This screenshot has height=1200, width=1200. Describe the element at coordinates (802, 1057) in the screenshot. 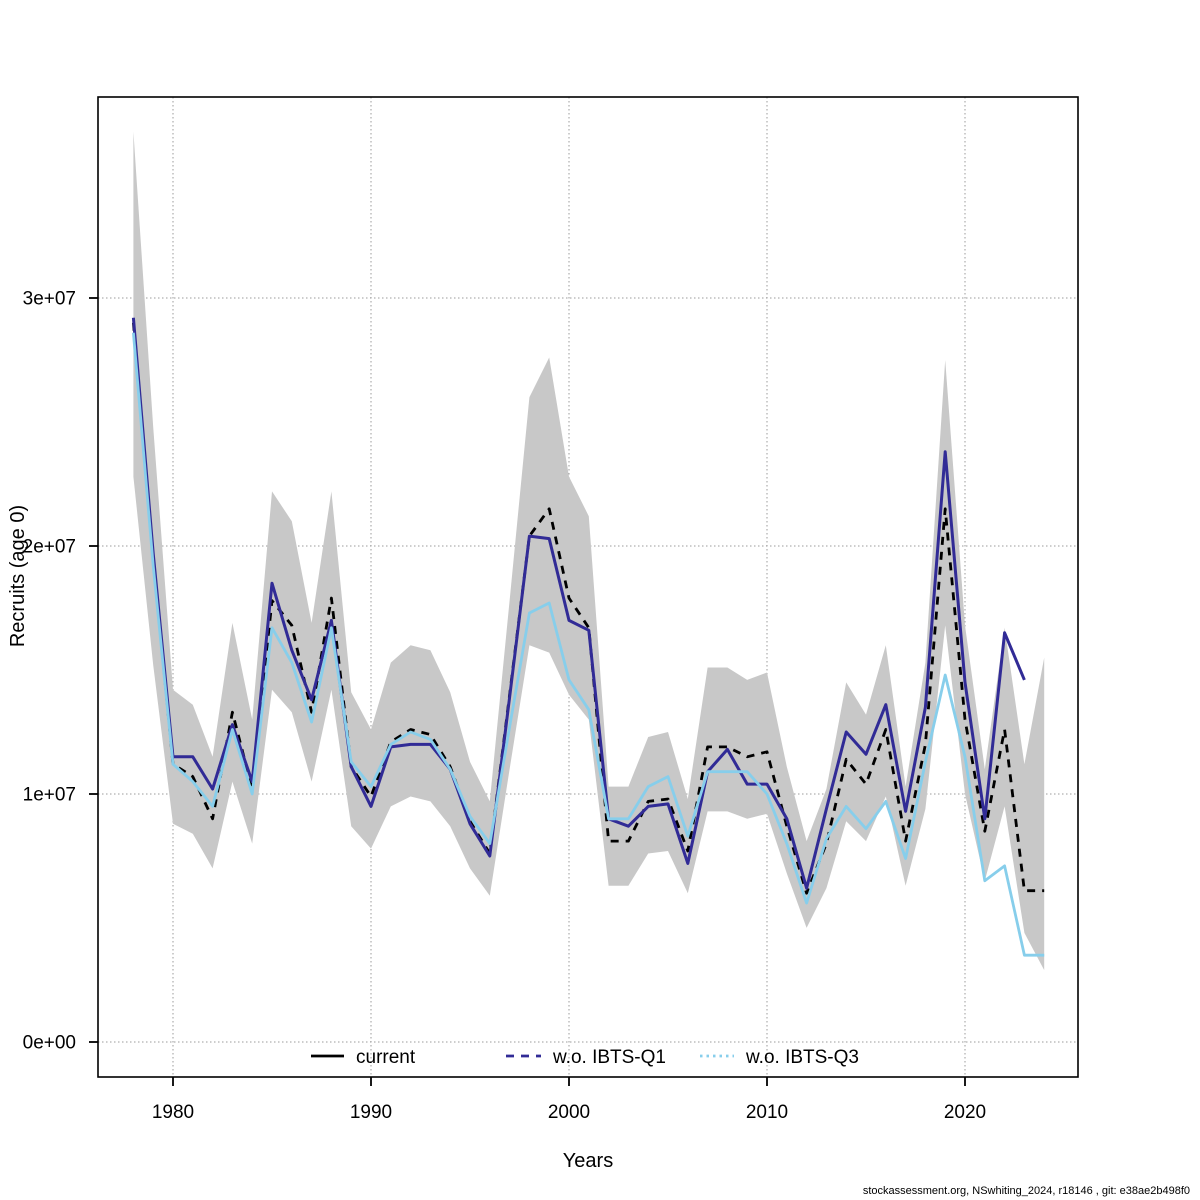

I see `legend-label-wo-ibts-q3: w.o. IBTS-Q3` at that location.